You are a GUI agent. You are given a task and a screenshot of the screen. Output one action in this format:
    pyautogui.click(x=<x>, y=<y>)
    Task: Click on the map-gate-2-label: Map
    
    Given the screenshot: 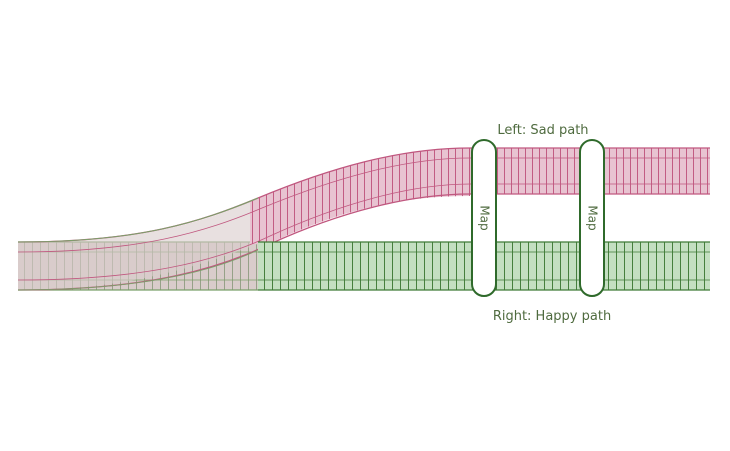 What is the action you would take?
    pyautogui.click(x=593, y=217)
    